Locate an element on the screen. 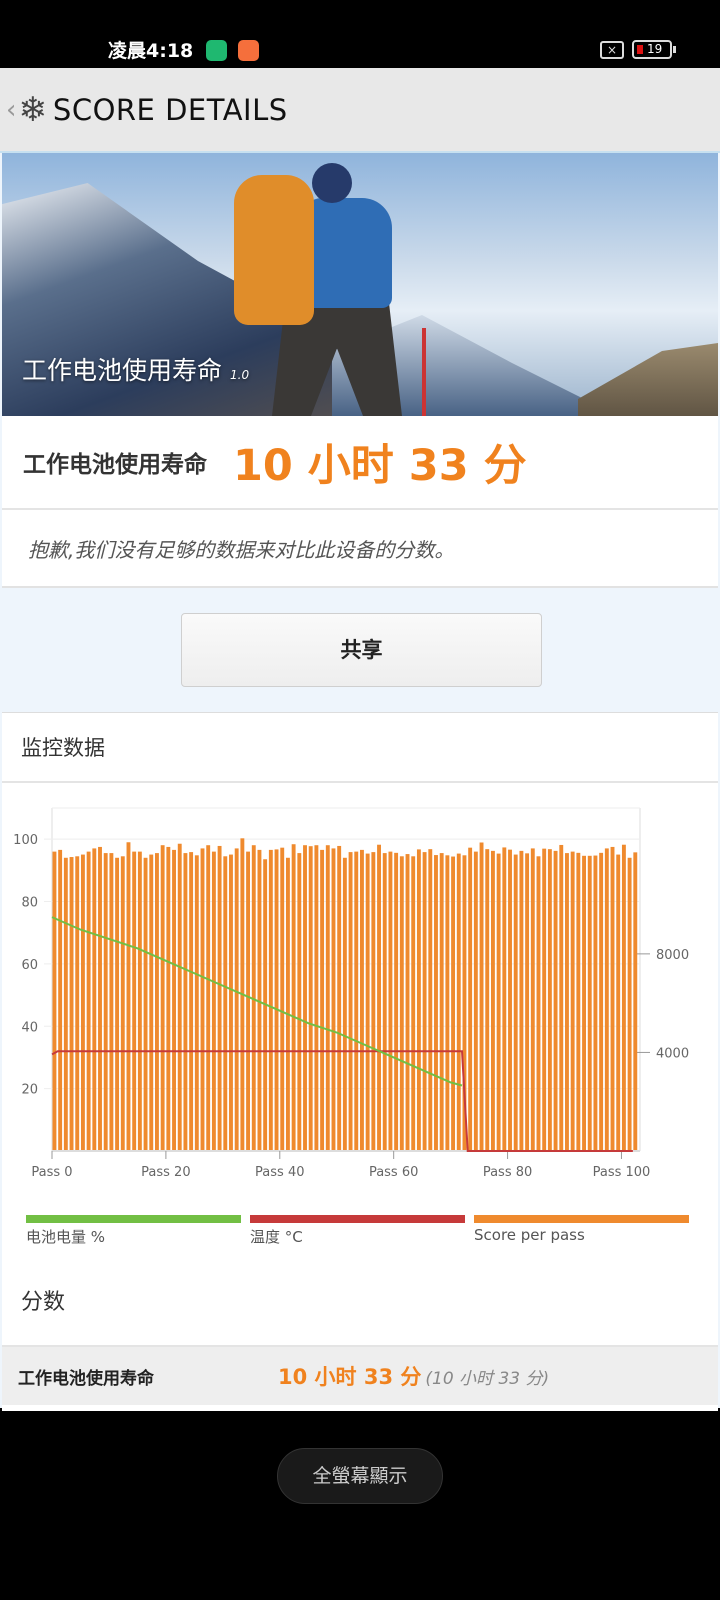 The height and width of the screenshot is (1600, 720). legend-battery: 电池电量 % is located at coordinates (133, 1231).